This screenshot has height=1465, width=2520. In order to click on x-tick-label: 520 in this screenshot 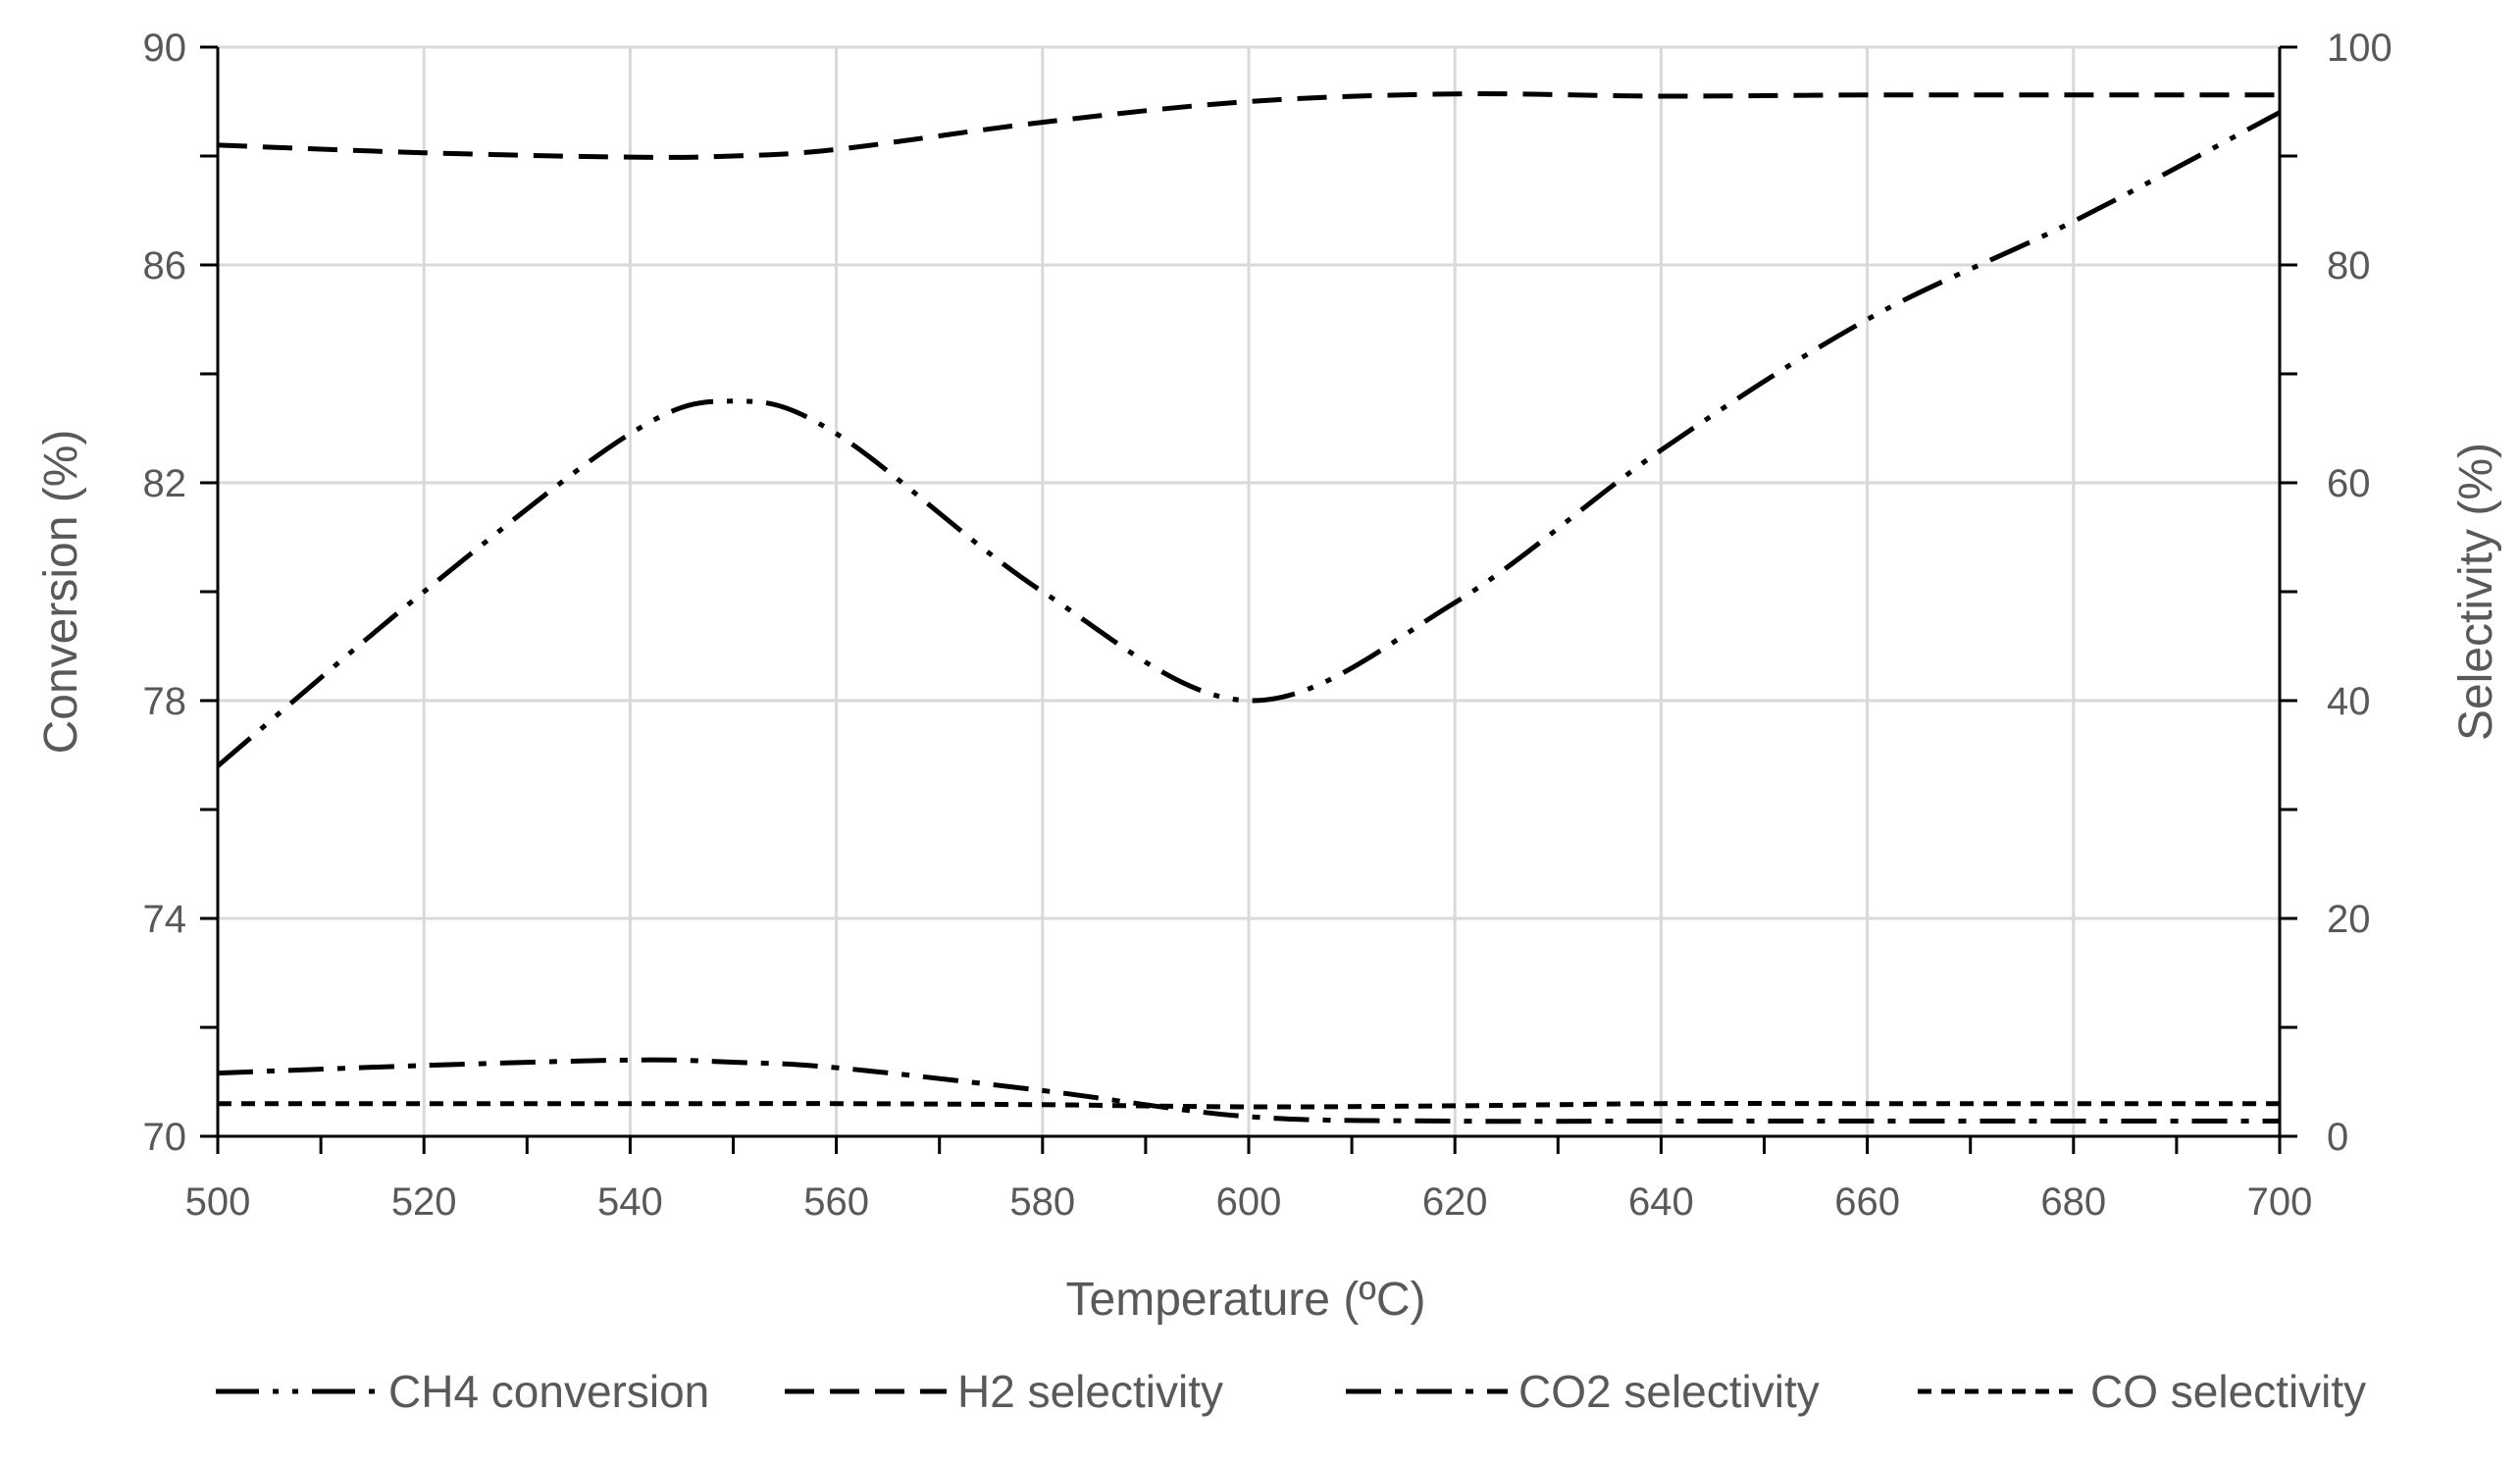, I will do `click(424, 1202)`.